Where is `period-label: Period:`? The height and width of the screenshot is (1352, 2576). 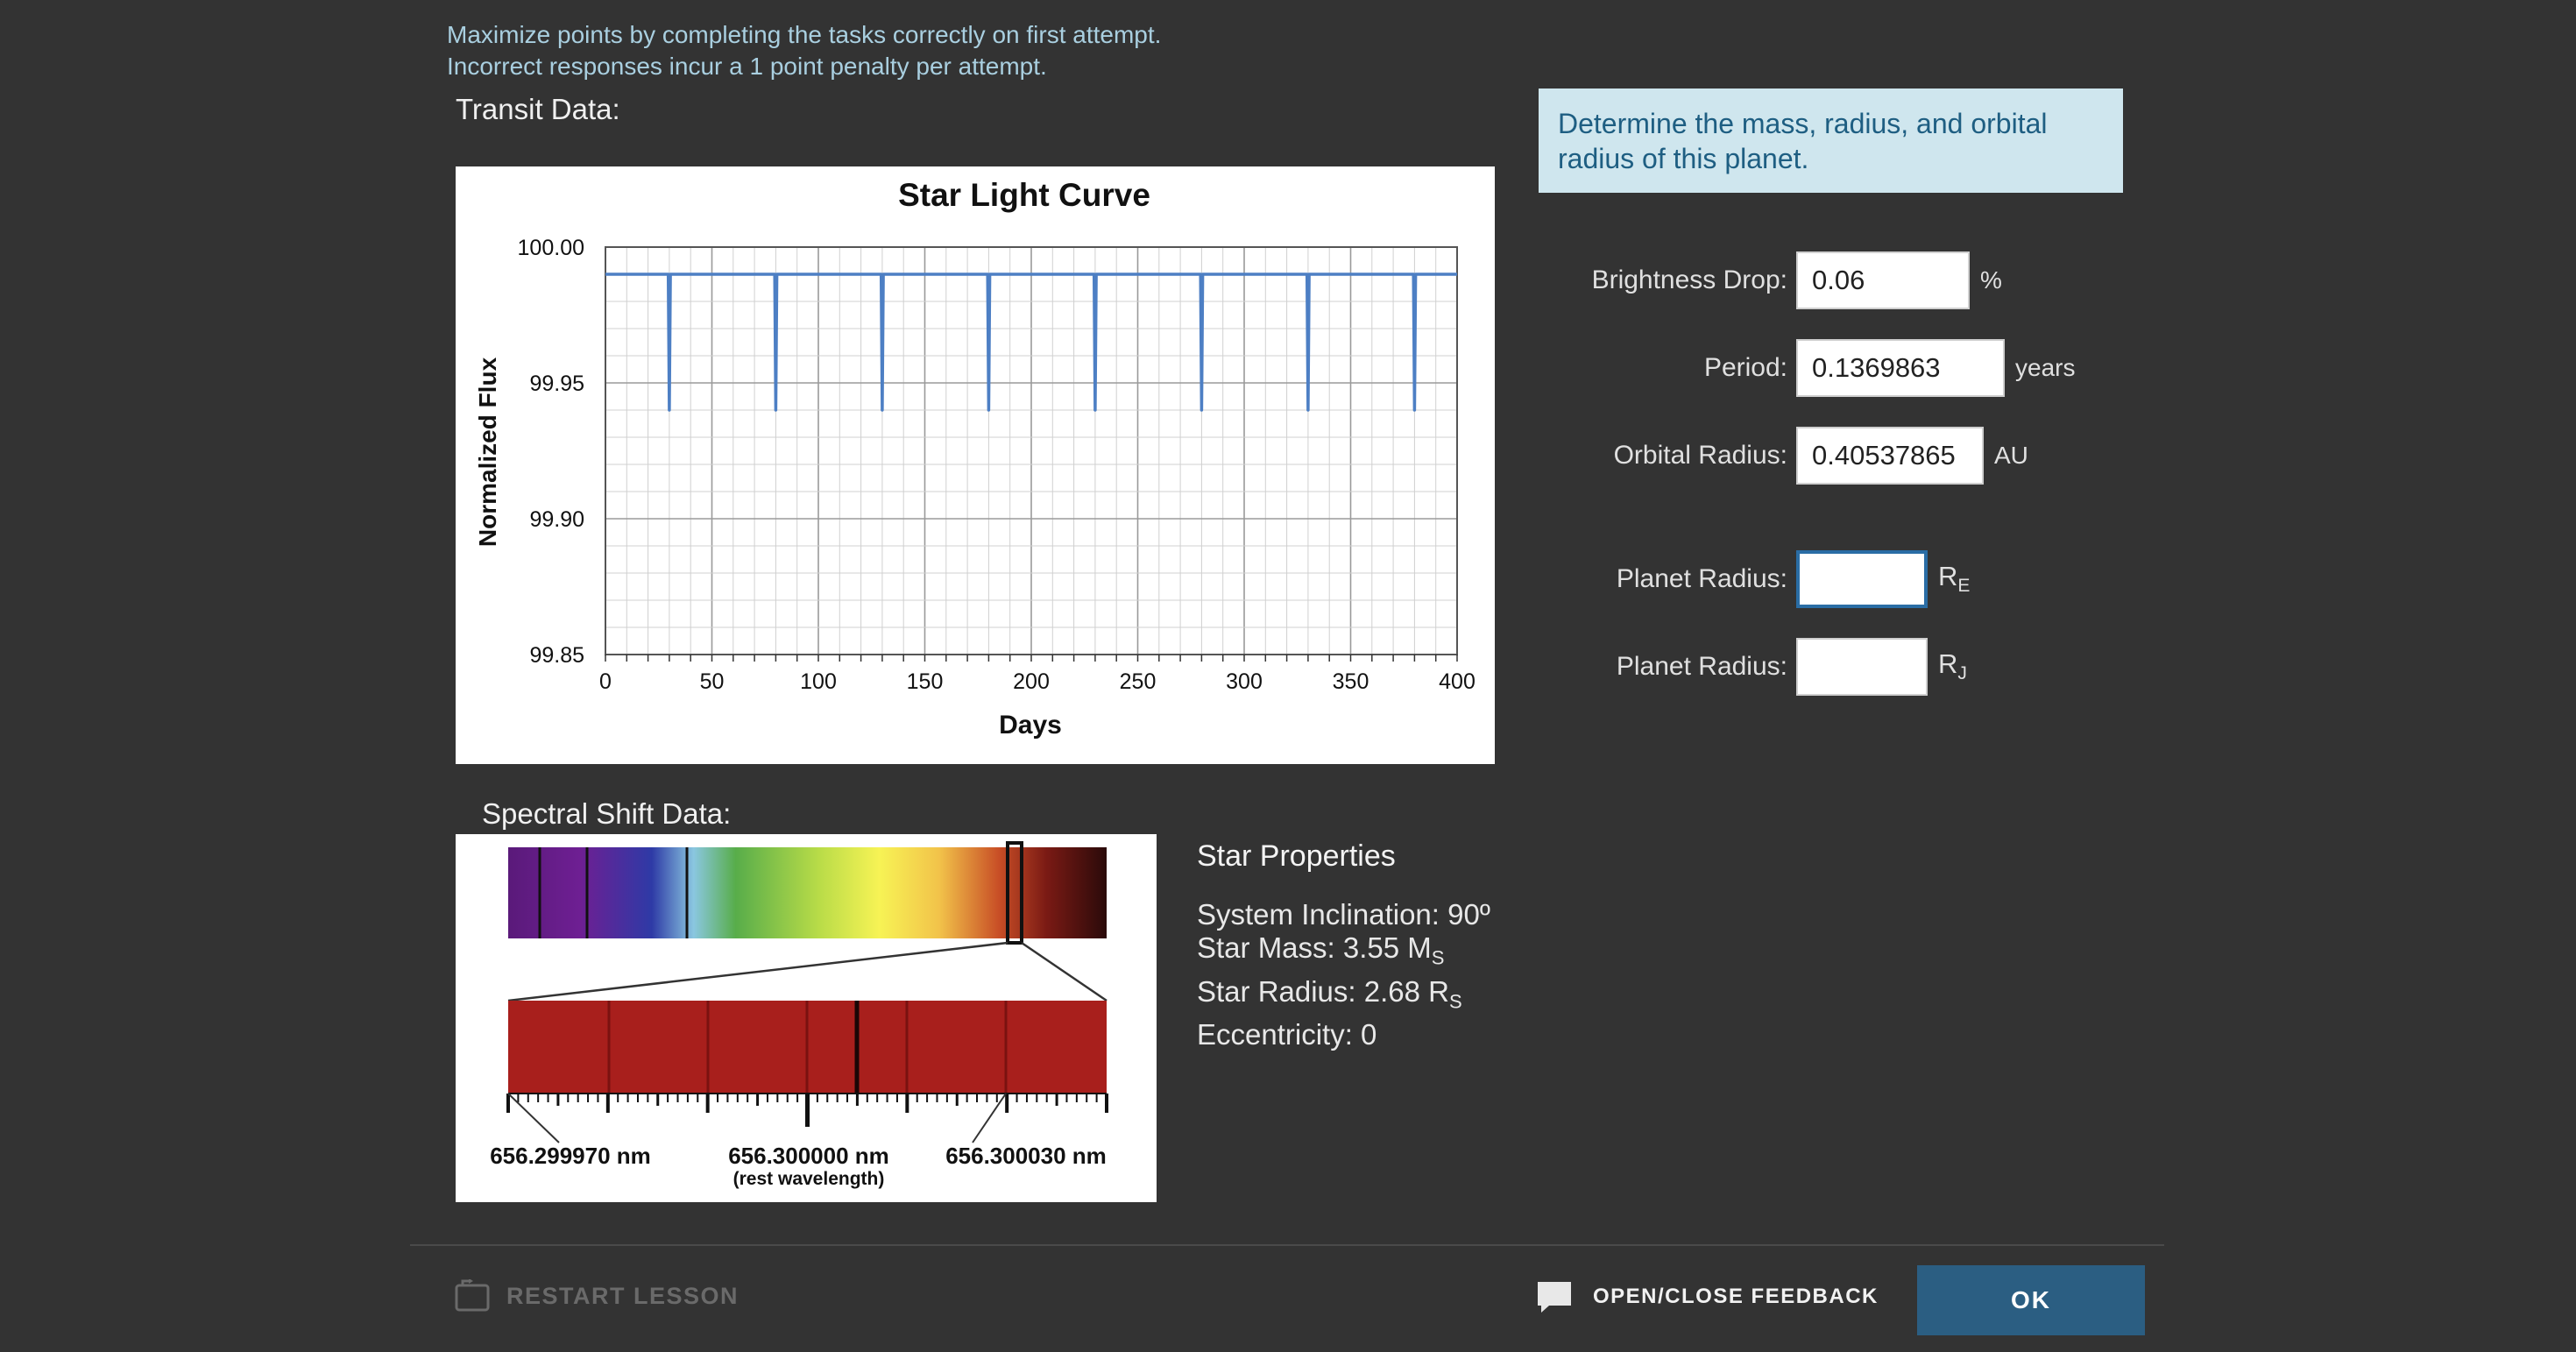
period-label: Period: is located at coordinates (1745, 367).